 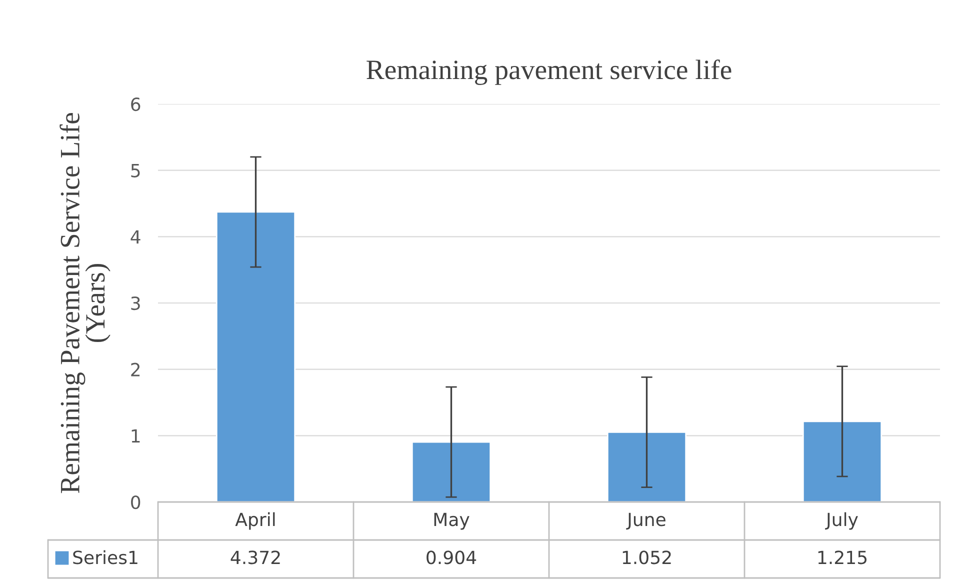 What do you see at coordinates (255, 521) in the screenshot?
I see `x-tick-label: April` at bounding box center [255, 521].